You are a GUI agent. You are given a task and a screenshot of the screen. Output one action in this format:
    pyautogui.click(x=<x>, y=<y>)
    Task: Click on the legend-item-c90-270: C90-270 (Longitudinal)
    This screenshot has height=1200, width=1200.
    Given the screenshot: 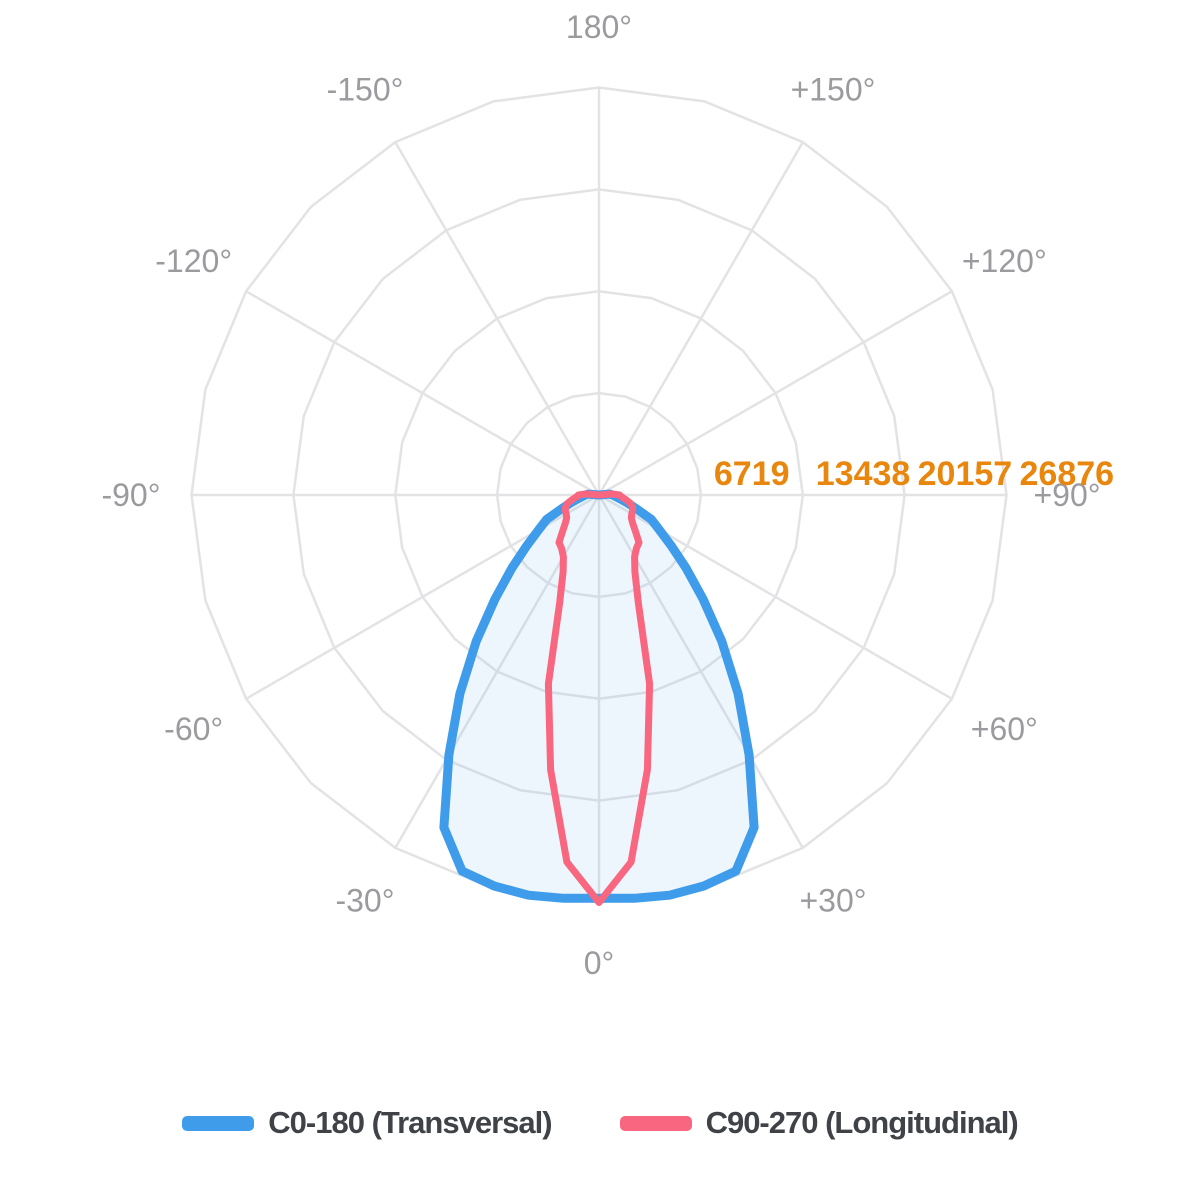 What is the action you would take?
    pyautogui.click(x=819, y=1123)
    